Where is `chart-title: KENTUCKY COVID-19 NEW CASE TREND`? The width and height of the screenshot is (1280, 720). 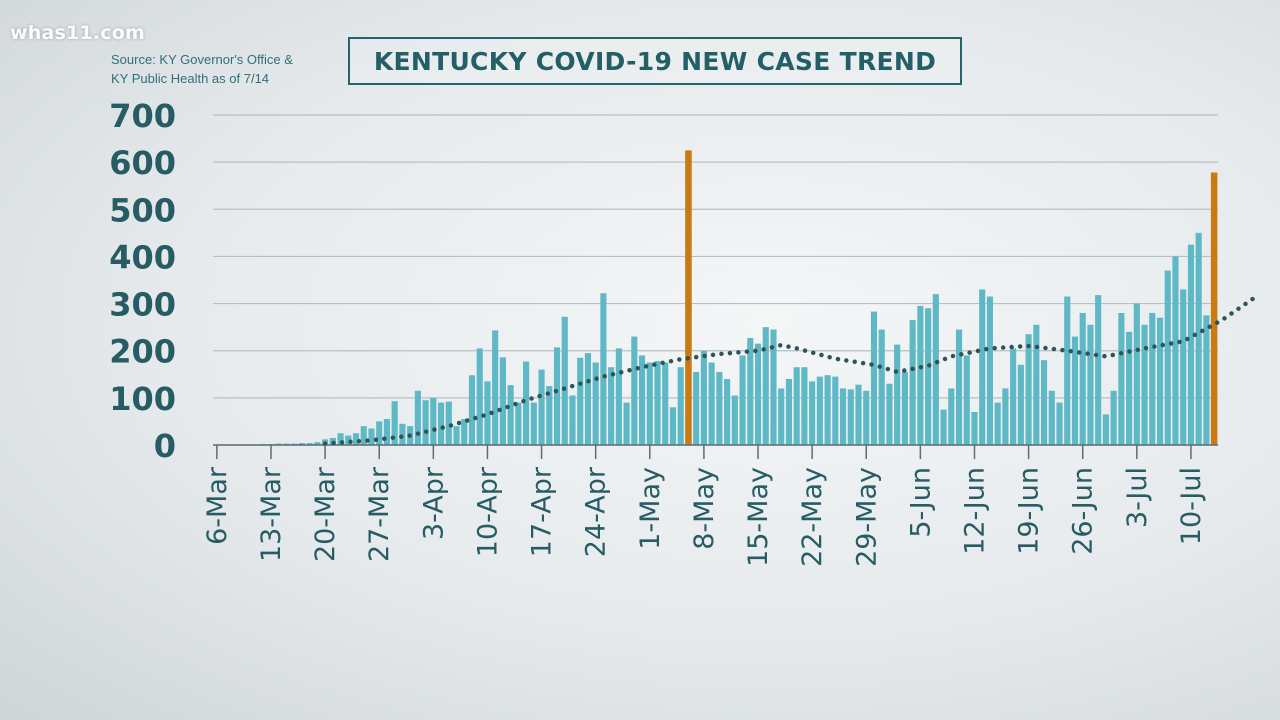
chart-title: KENTUCKY COVID-19 NEW CASE TREND is located at coordinates (655, 61).